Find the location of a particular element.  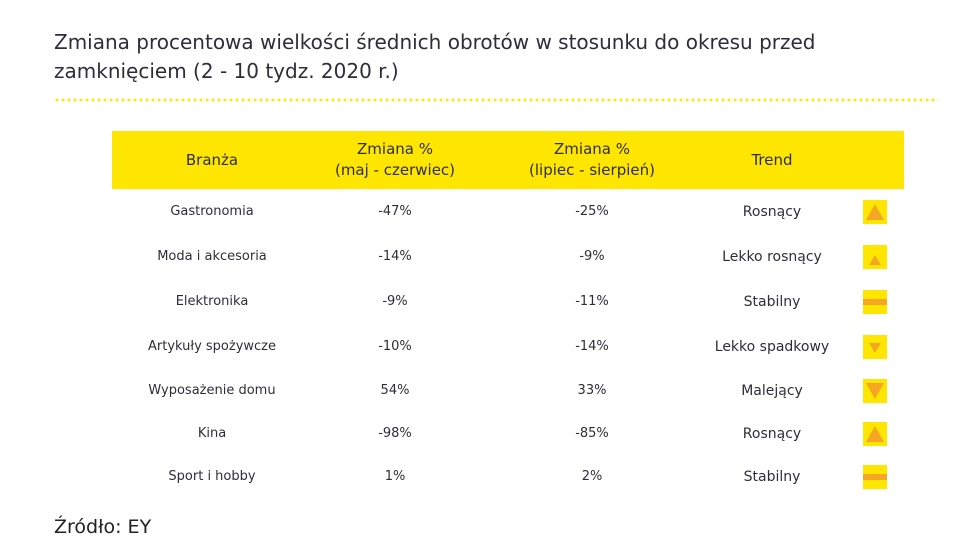

small-arrow-down-icon is located at coordinates (875, 347).